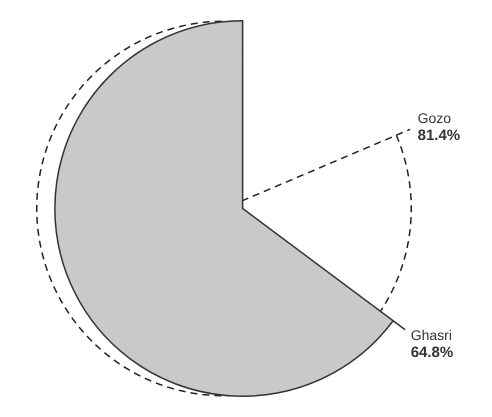 Image resolution: width=492 pixels, height=417 pixels. What do you see at coordinates (439, 135) in the screenshot?
I see `data-label: 81.4%` at bounding box center [439, 135].